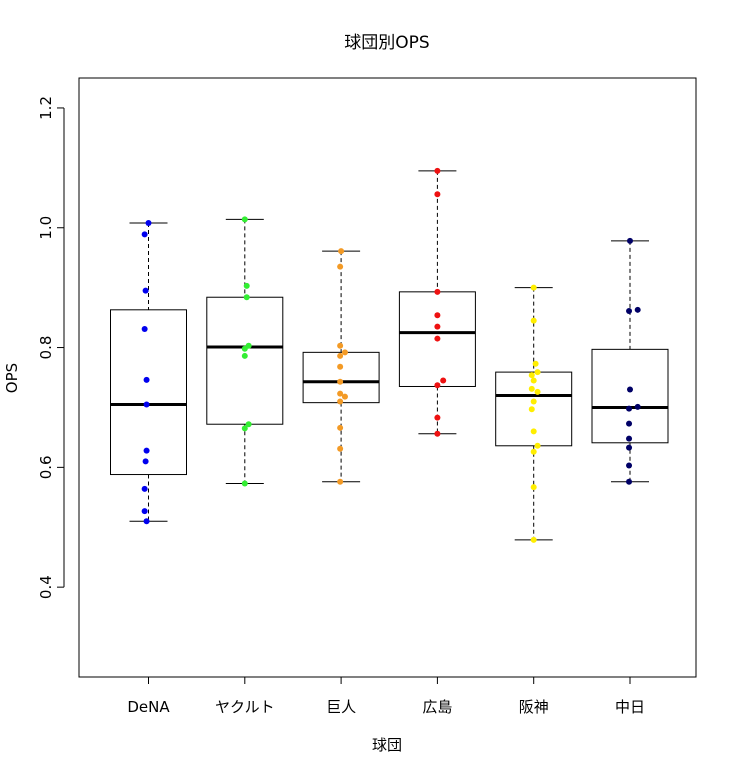  Describe the element at coordinates (630, 707) in the screenshot. I see `x-tick-label: 中日` at that location.